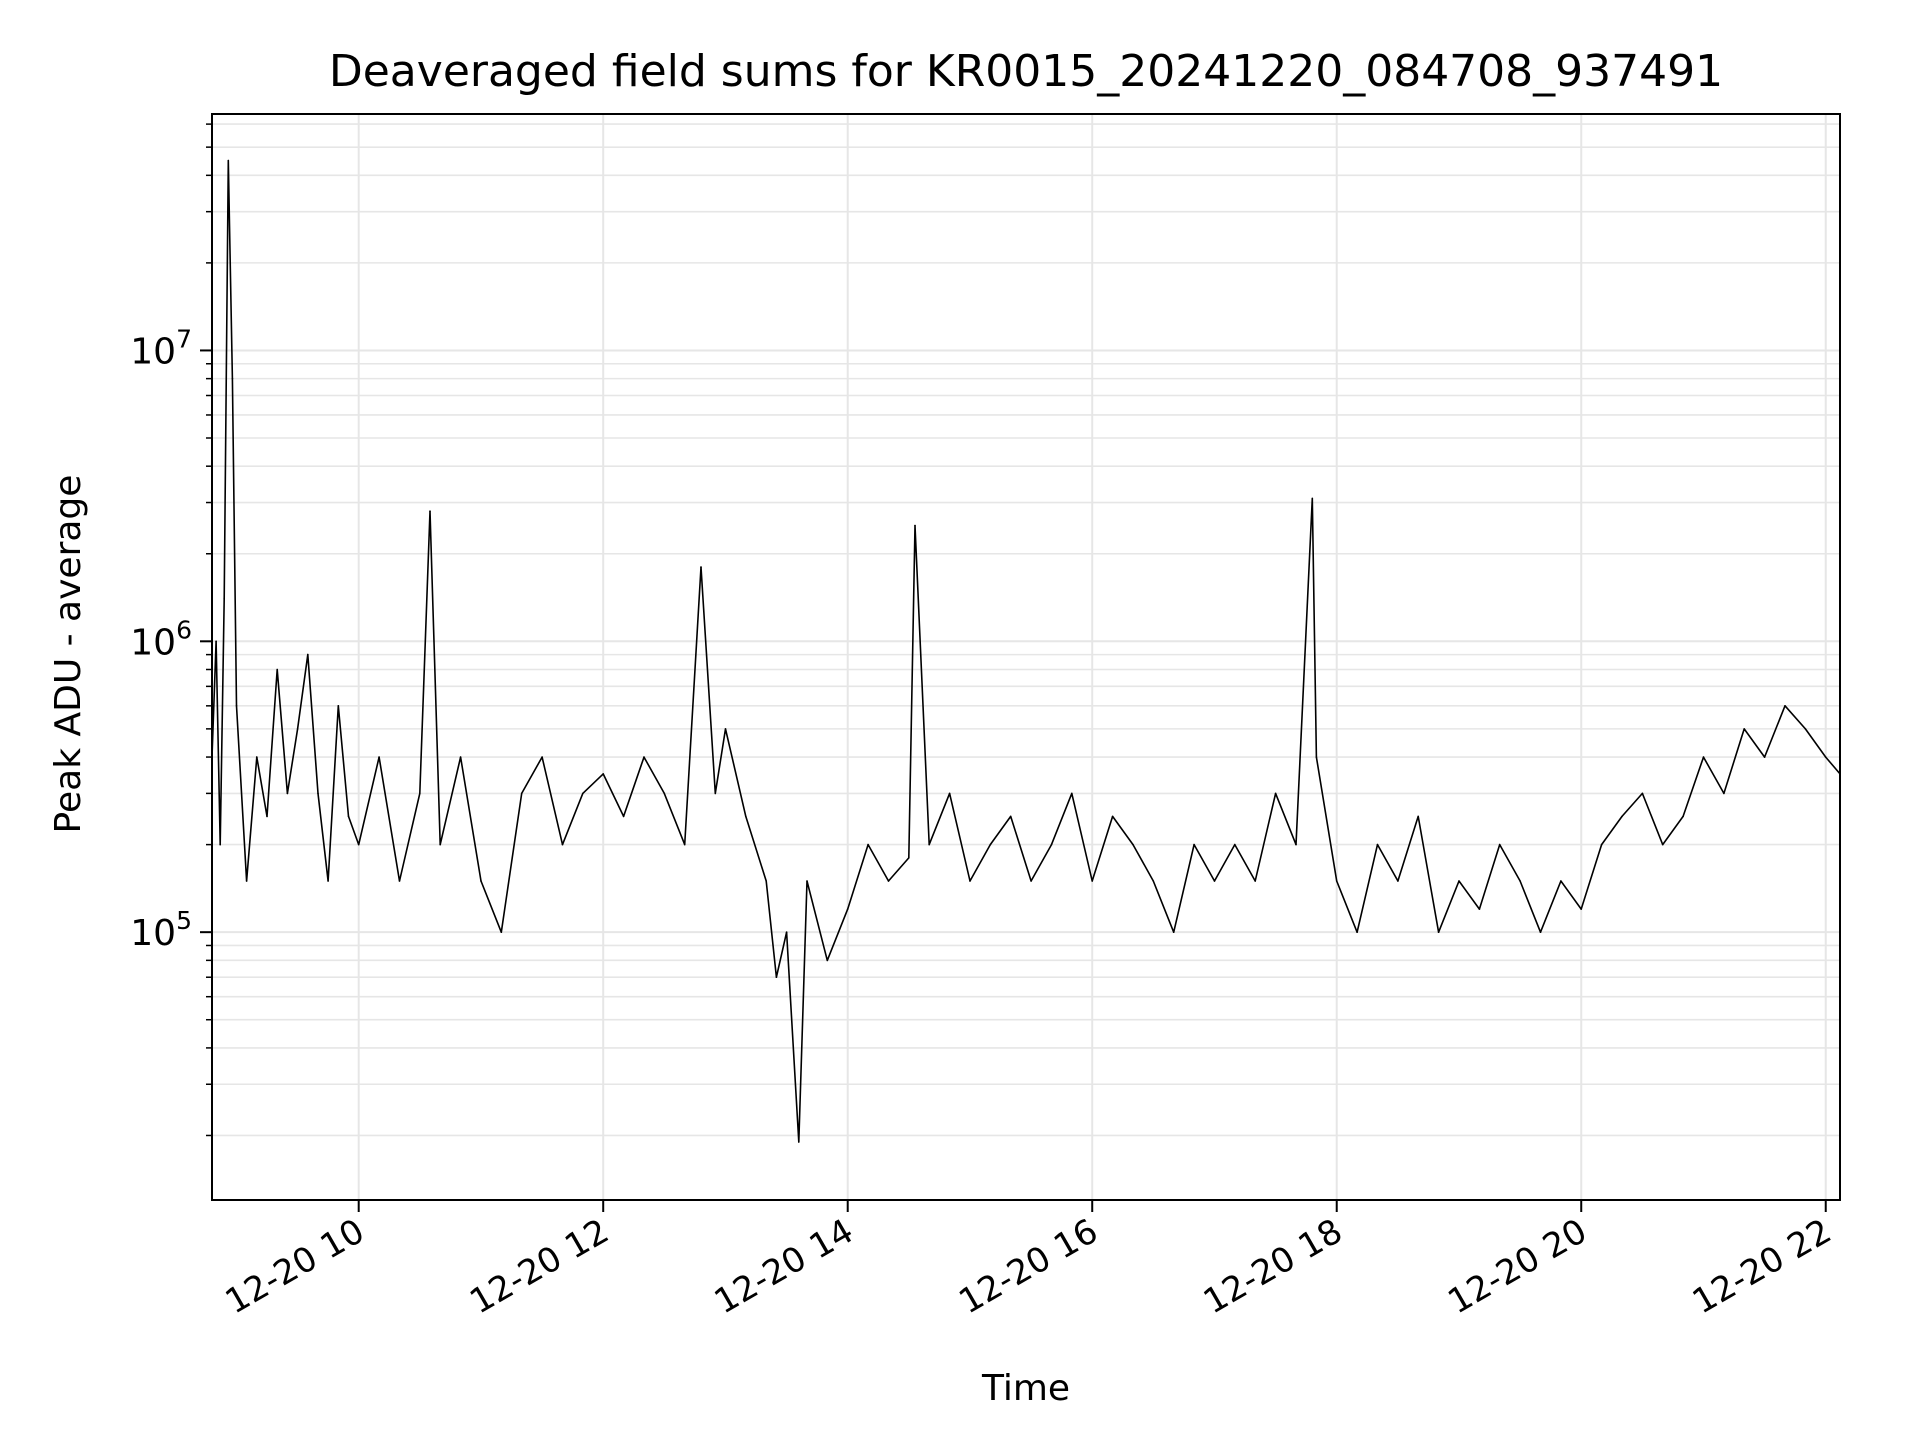 This screenshot has height=1440, width=1920. I want to click on y-tick-label: 10⁶, so click(161, 639).